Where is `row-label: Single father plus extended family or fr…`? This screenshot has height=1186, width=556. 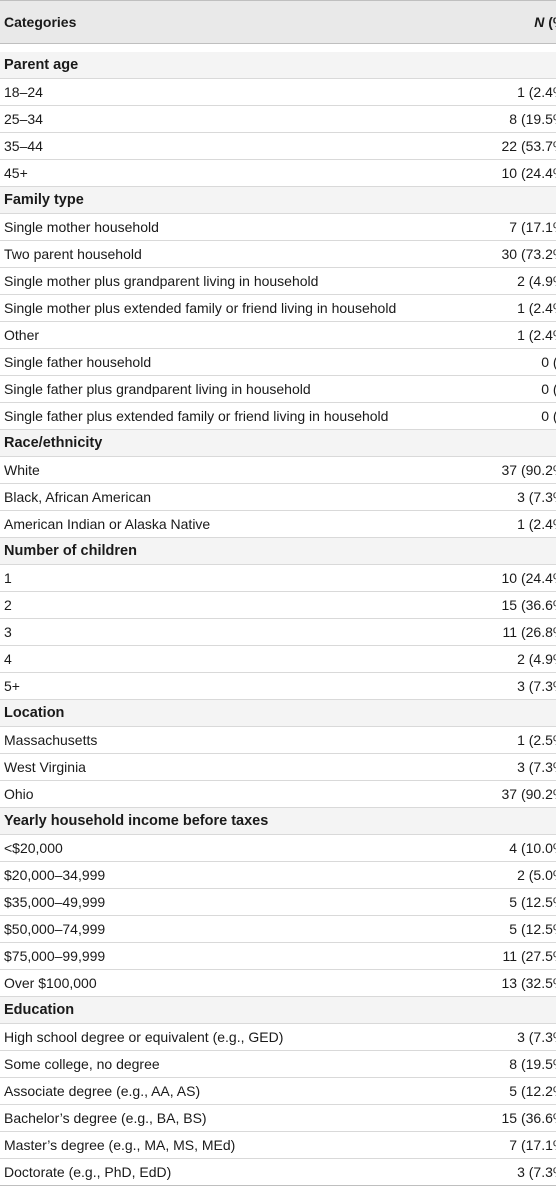
row-label: Single father plus extended family or fr… is located at coordinates (235, 416).